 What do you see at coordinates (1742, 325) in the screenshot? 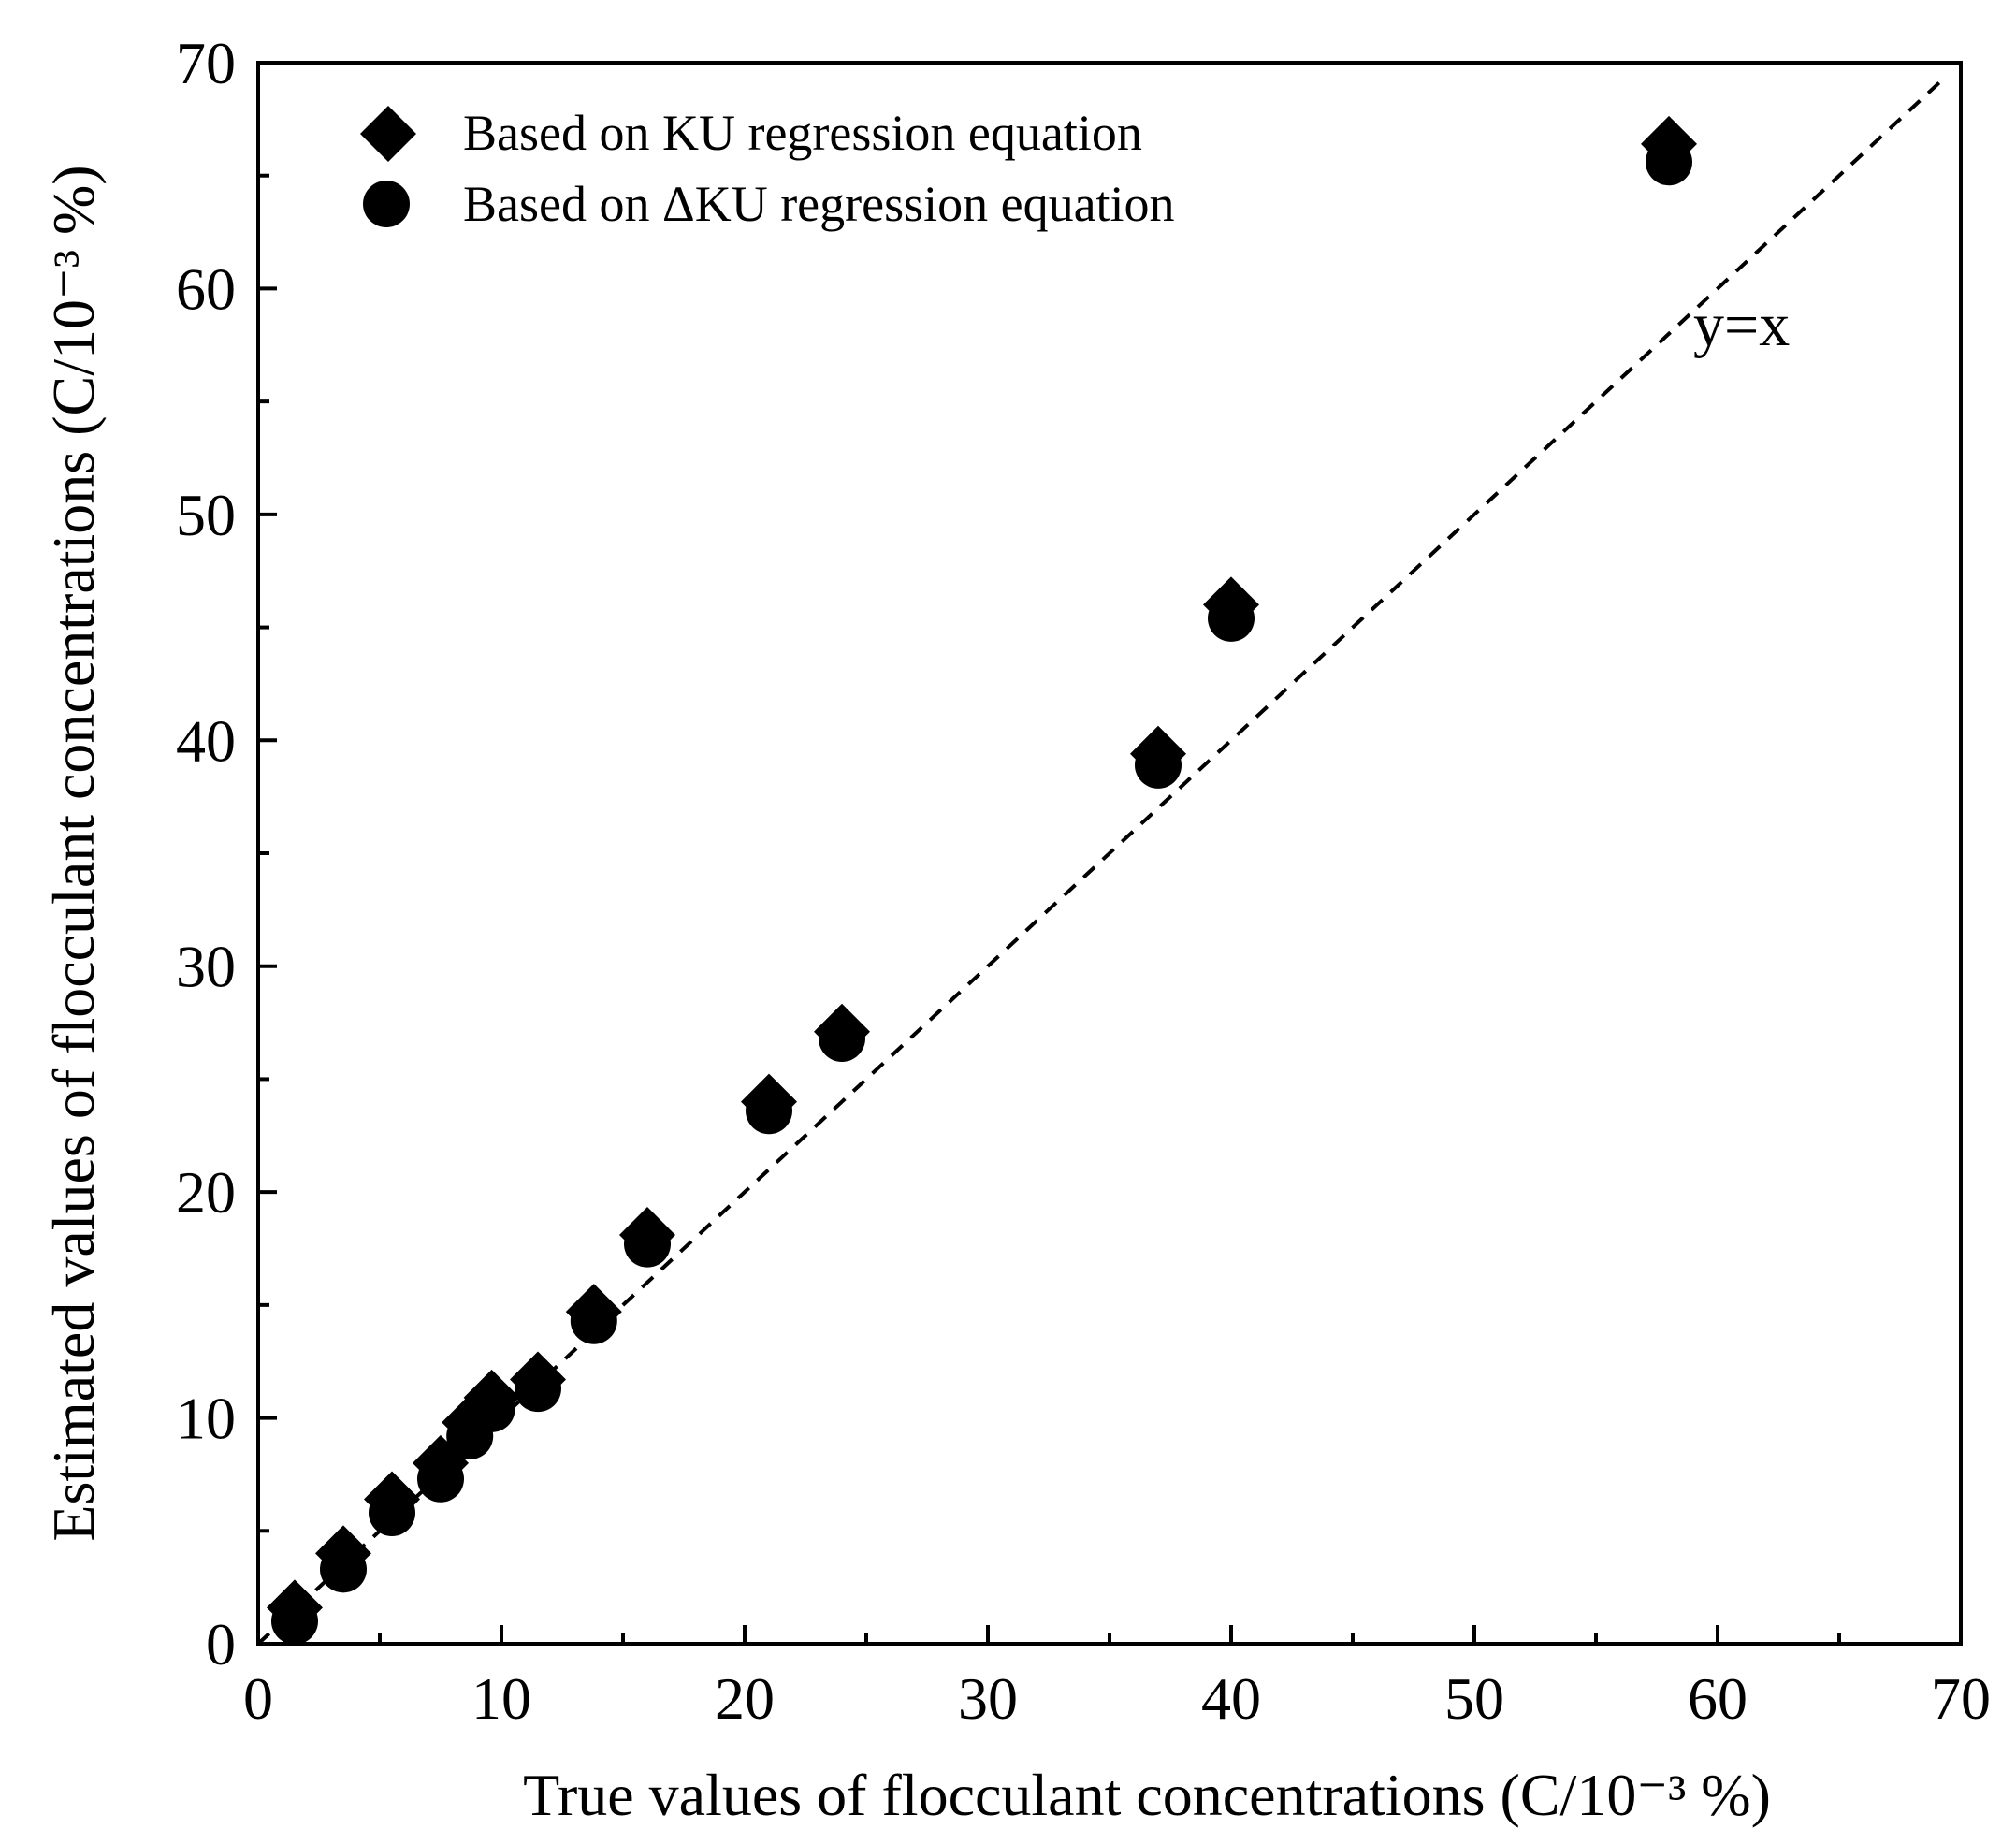
I see `reference-line-label: y=x` at bounding box center [1742, 325].